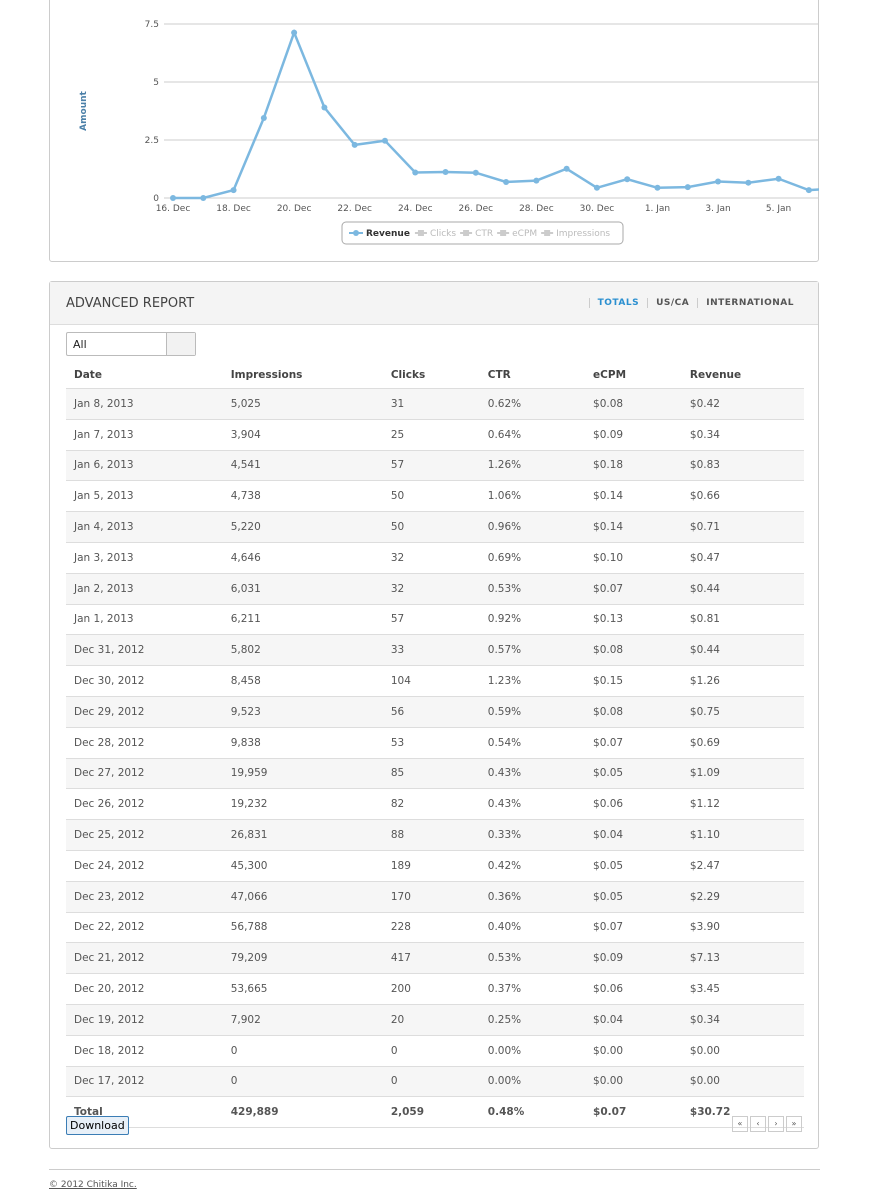 The image size is (878, 1192). I want to click on row: Dec 26, 2012 19,232 82 0.43% $0.06 $1.12, so click(435, 804).